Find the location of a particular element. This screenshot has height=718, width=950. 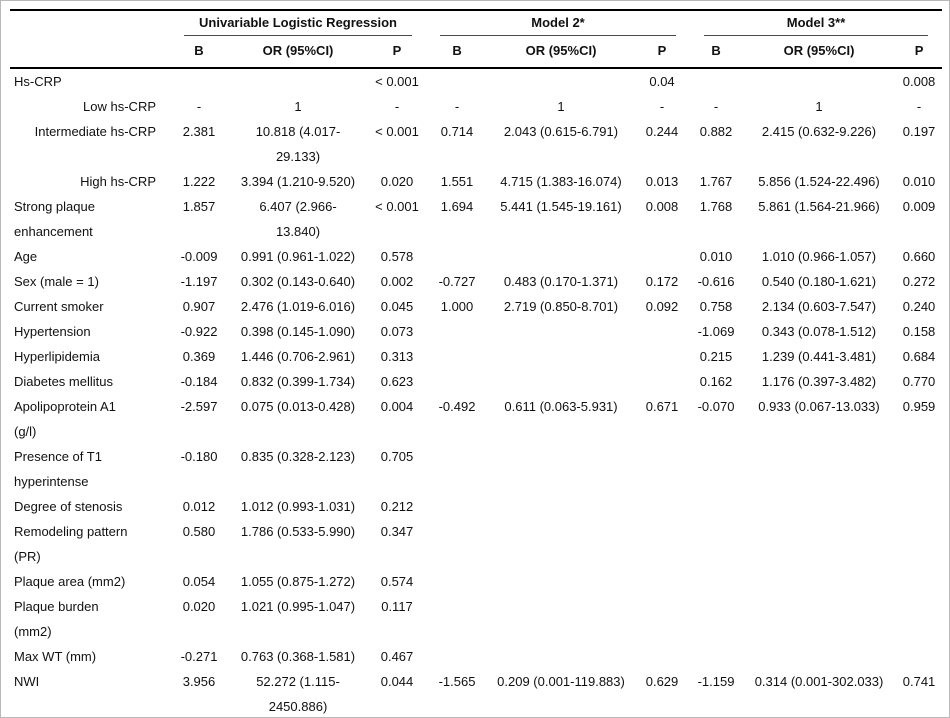

value-cell: 0.611 (0.063-5.931) is located at coordinates (561, 406).